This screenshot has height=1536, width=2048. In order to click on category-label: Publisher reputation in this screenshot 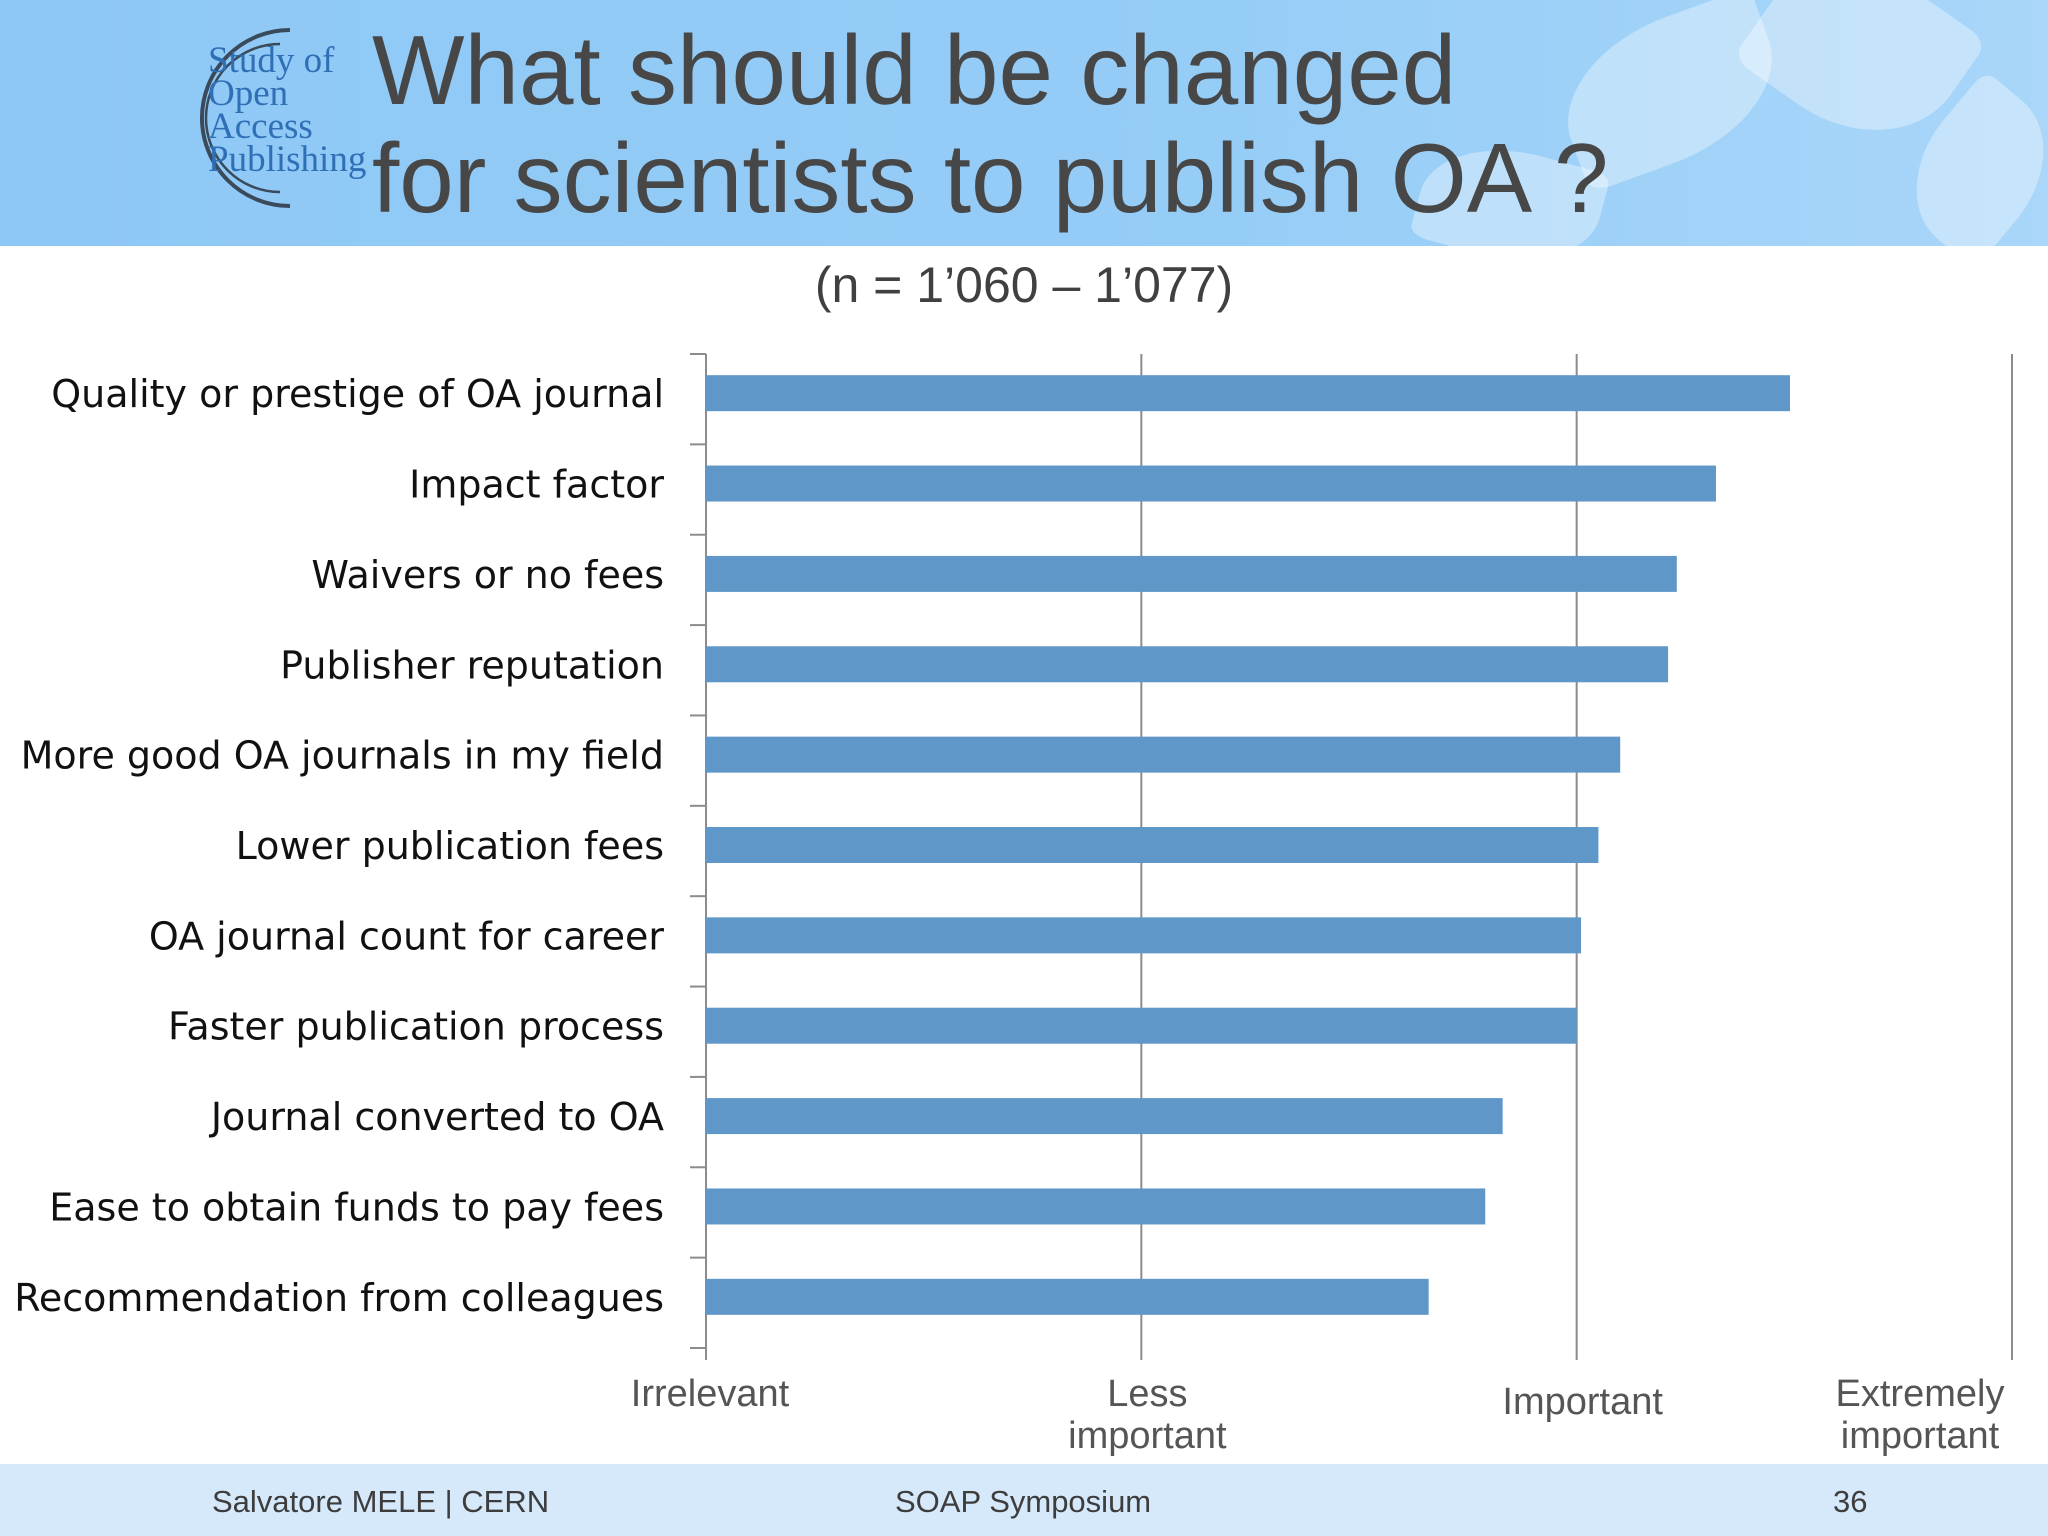, I will do `click(472, 665)`.